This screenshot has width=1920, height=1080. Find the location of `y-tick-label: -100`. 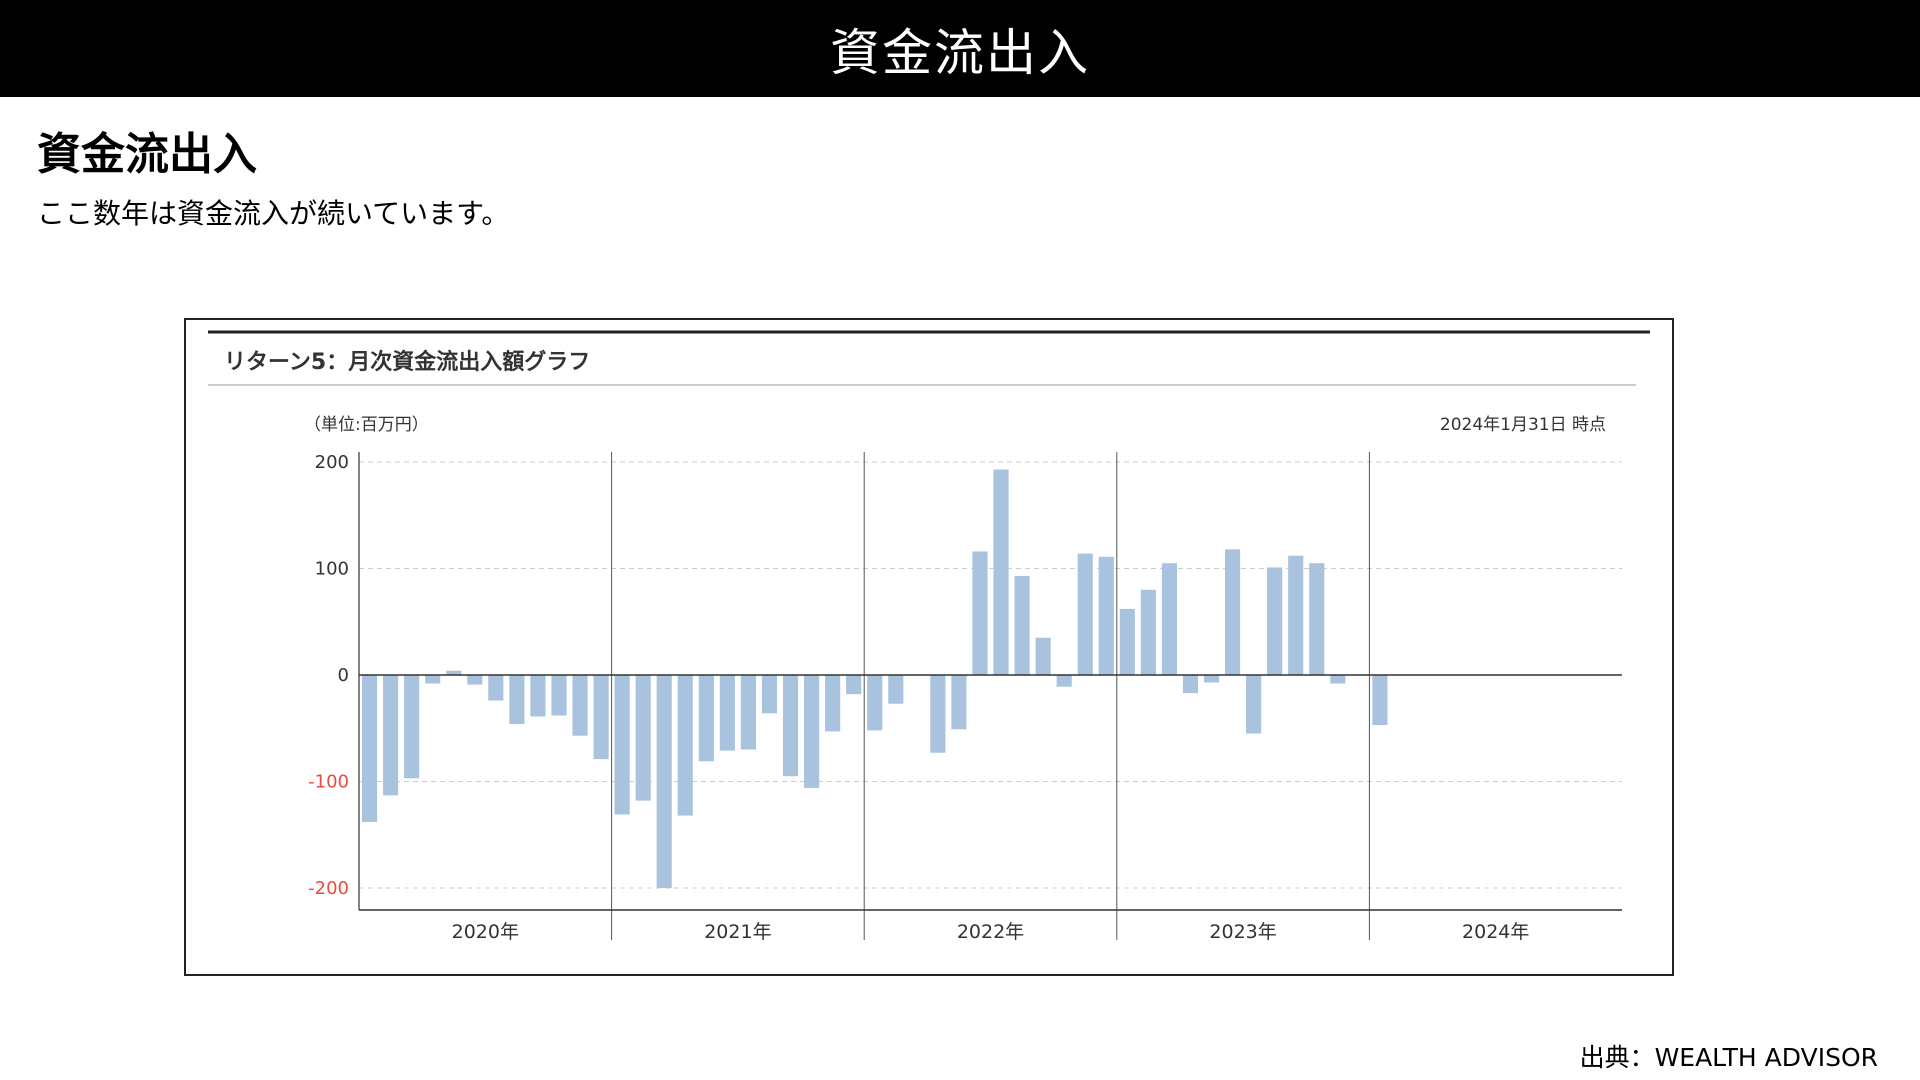

y-tick-label: -100 is located at coordinates (328, 782).